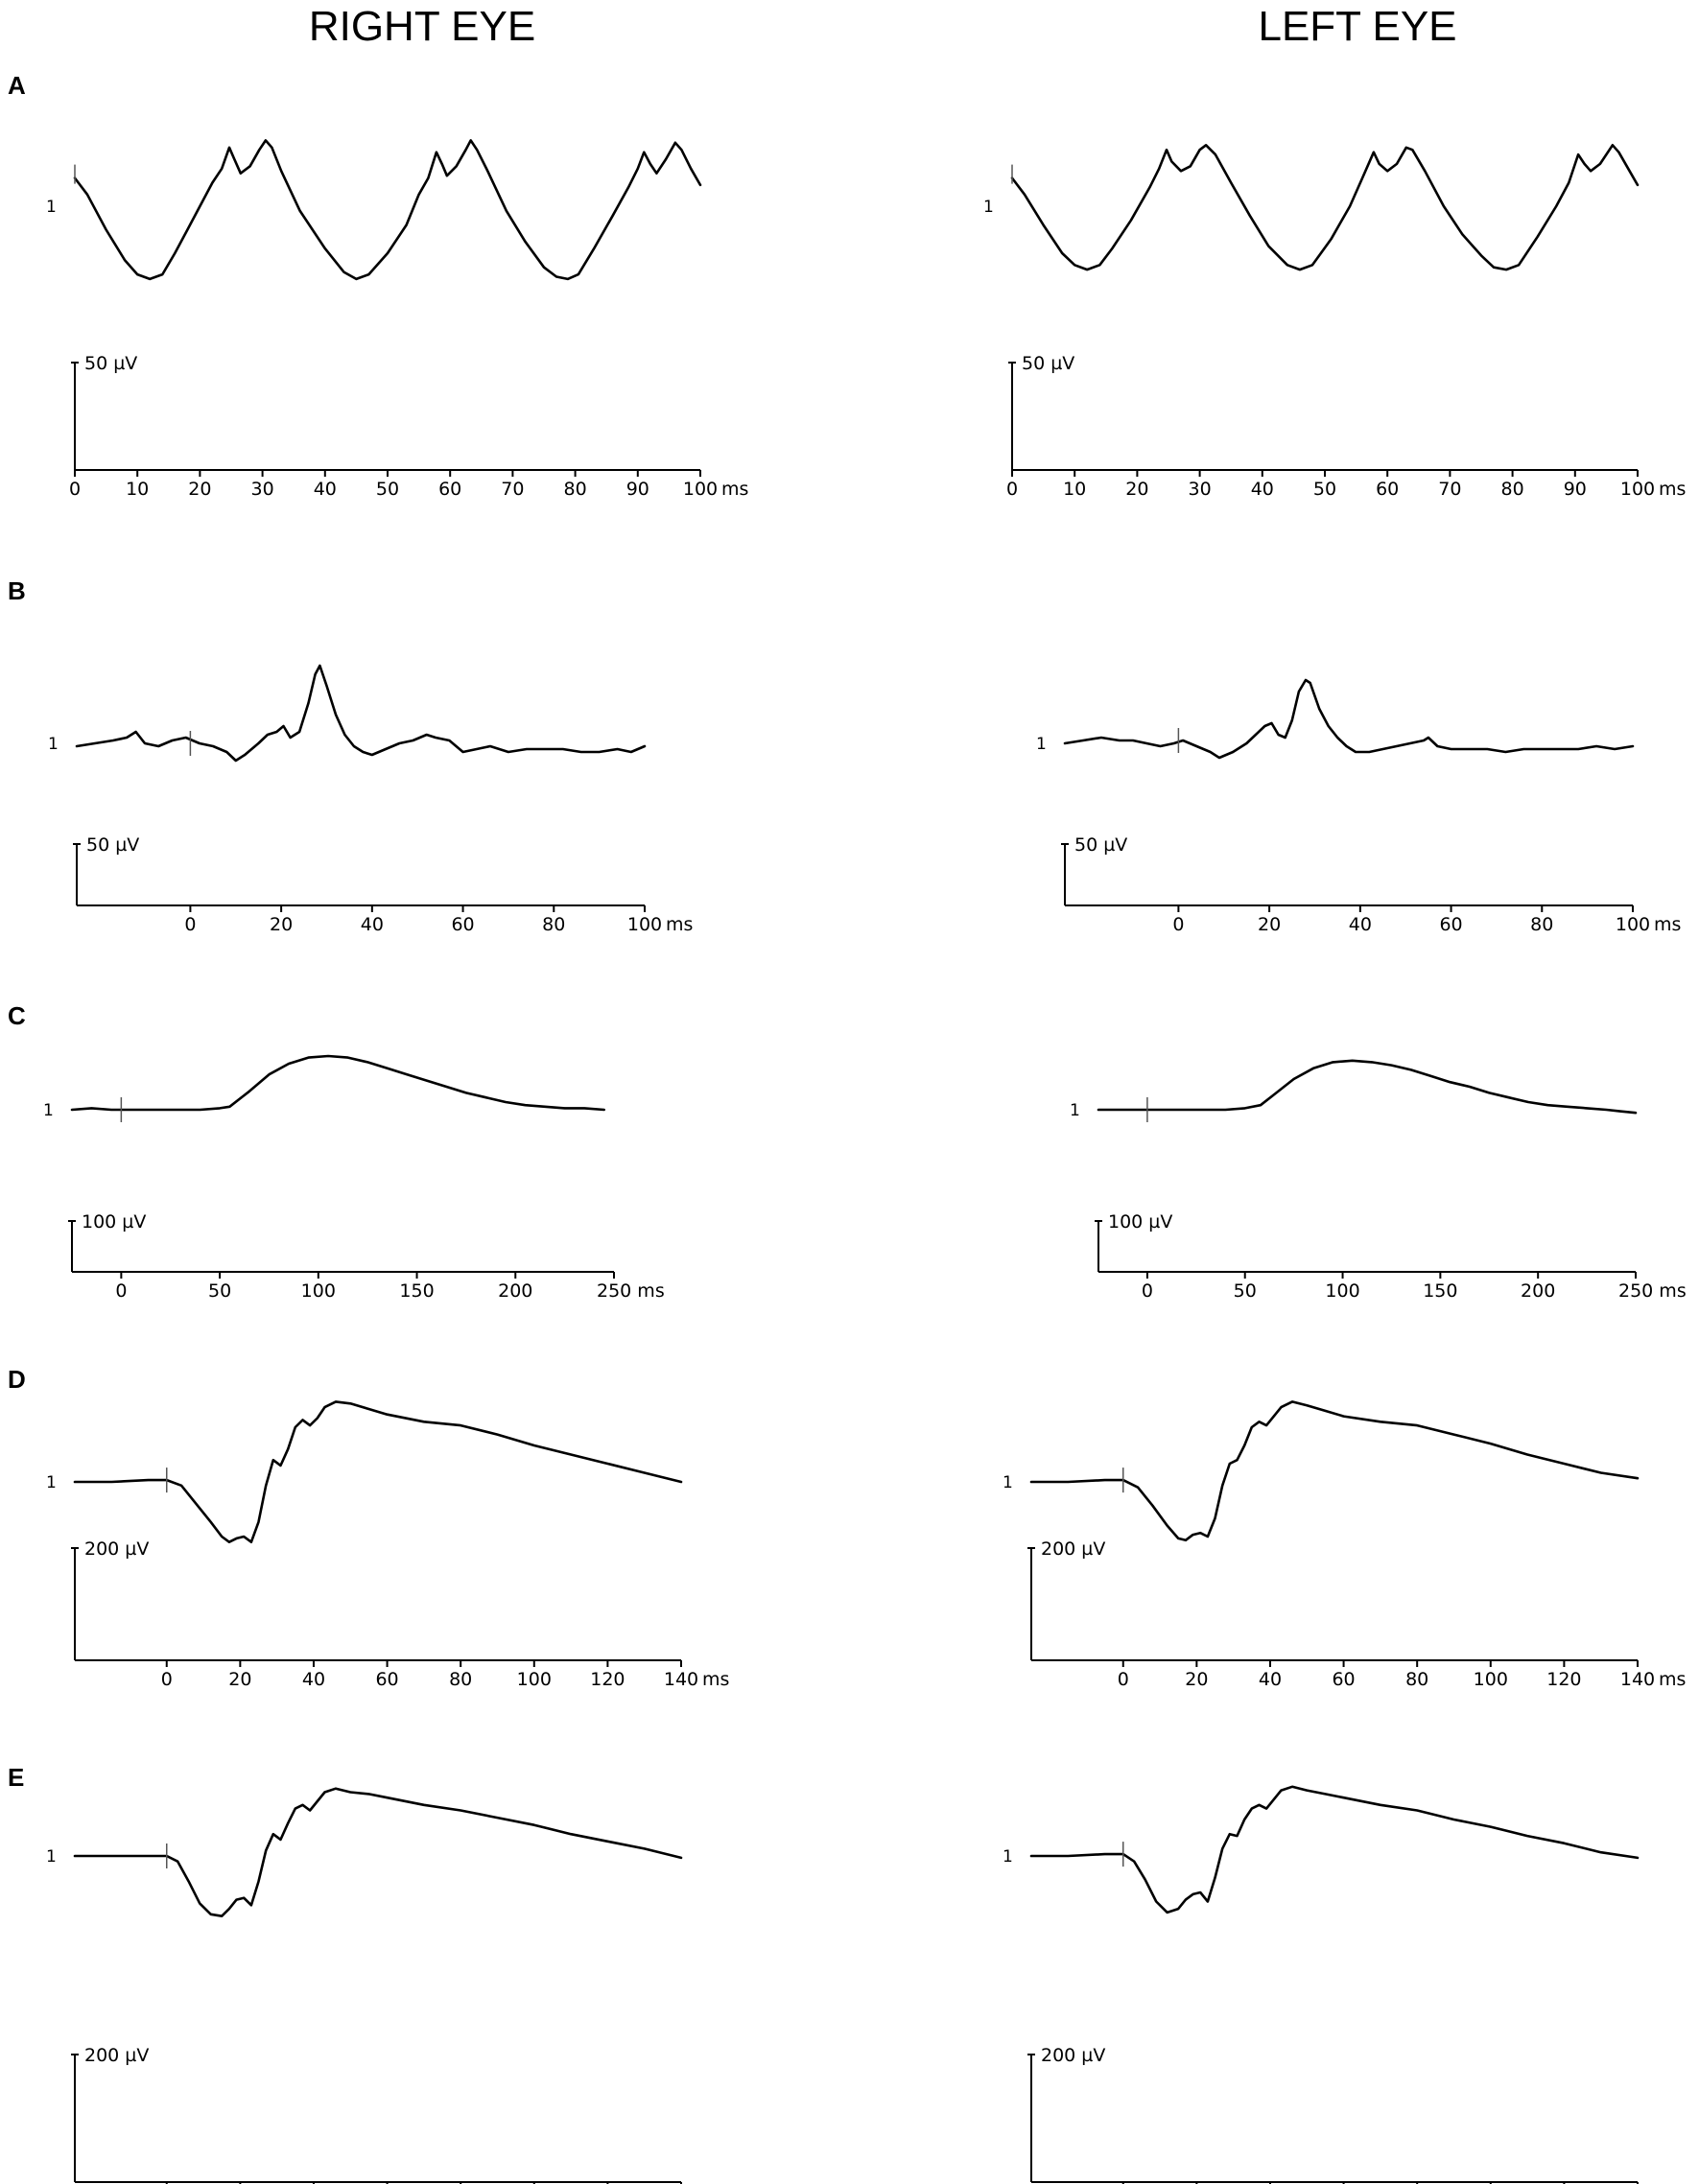 This screenshot has width=1699, height=2184. Describe the element at coordinates (17, 86) in the screenshot. I see `panel-letter-a: A` at that location.